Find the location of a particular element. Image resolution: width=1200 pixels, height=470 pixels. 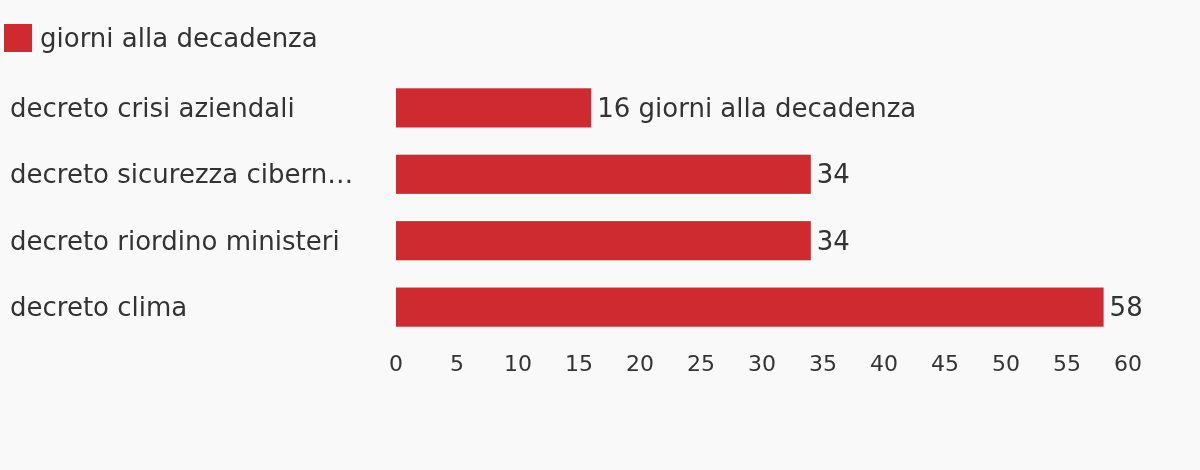

data-label: 16 giorni alla decadenza is located at coordinates (757, 107).